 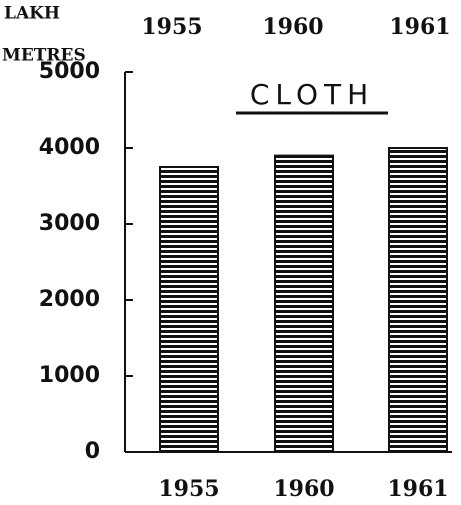 What do you see at coordinates (417, 489) in the screenshot?
I see `x-tick-label: 1961` at bounding box center [417, 489].